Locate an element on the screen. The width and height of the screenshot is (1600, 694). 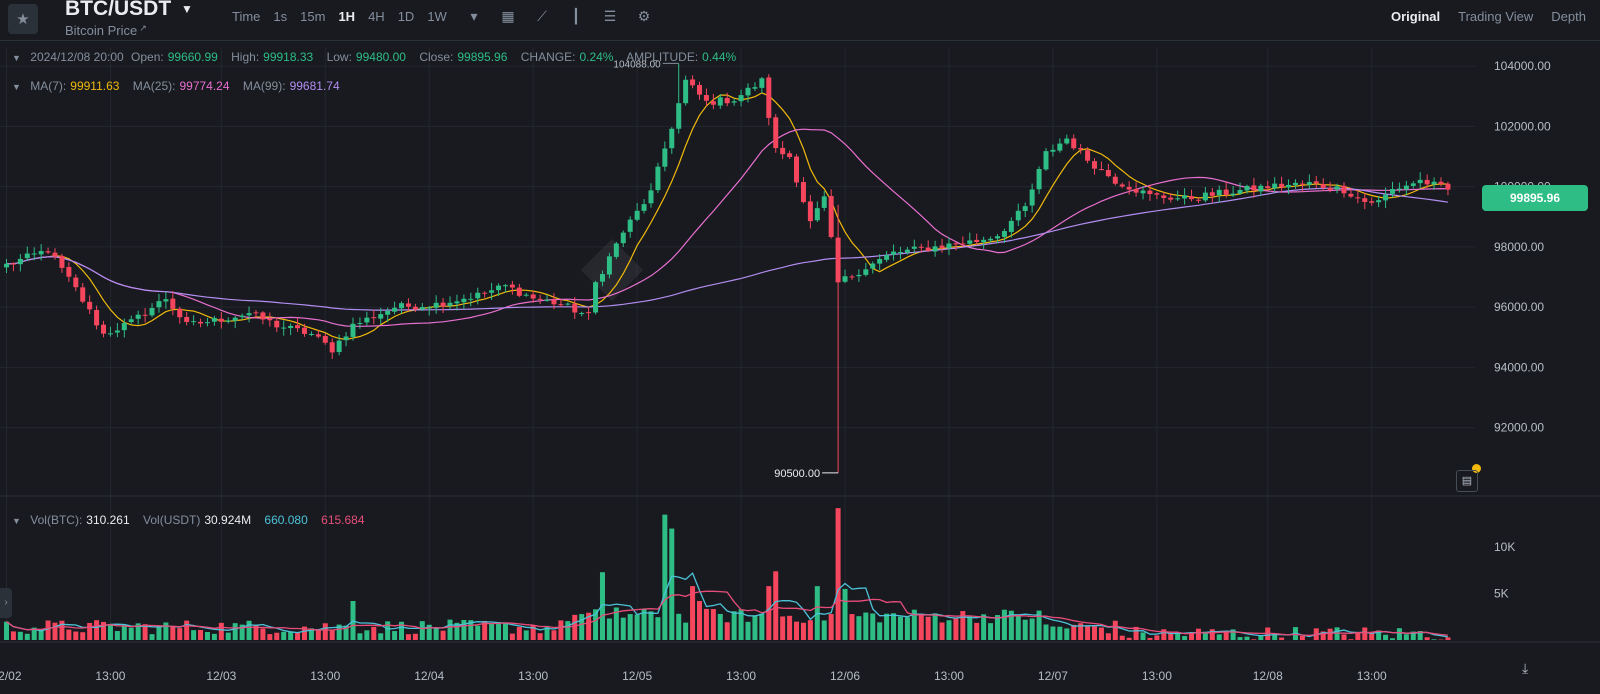
tab-depth: Depth is located at coordinates (1568, 16).